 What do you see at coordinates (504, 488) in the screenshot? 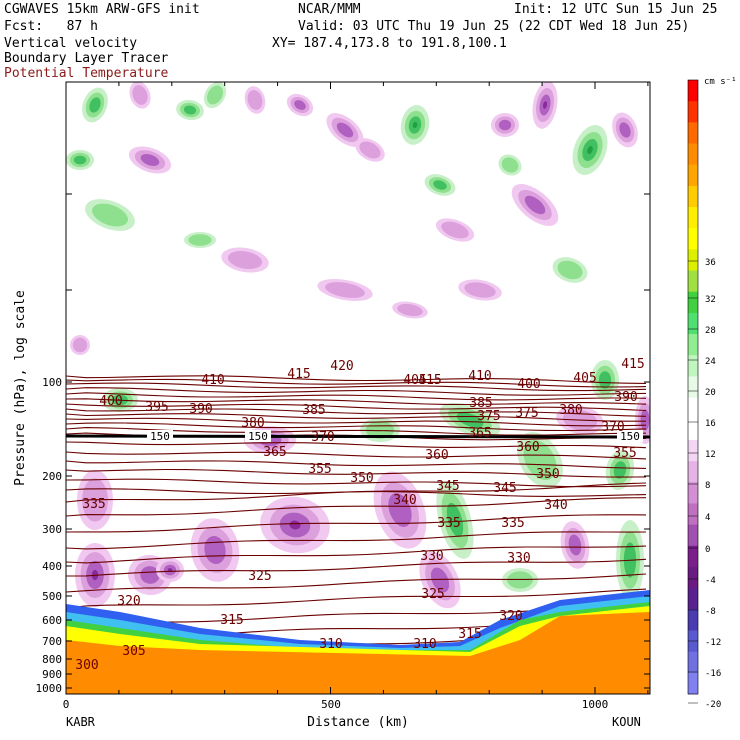
I see `theta-label: 345` at bounding box center [504, 488].